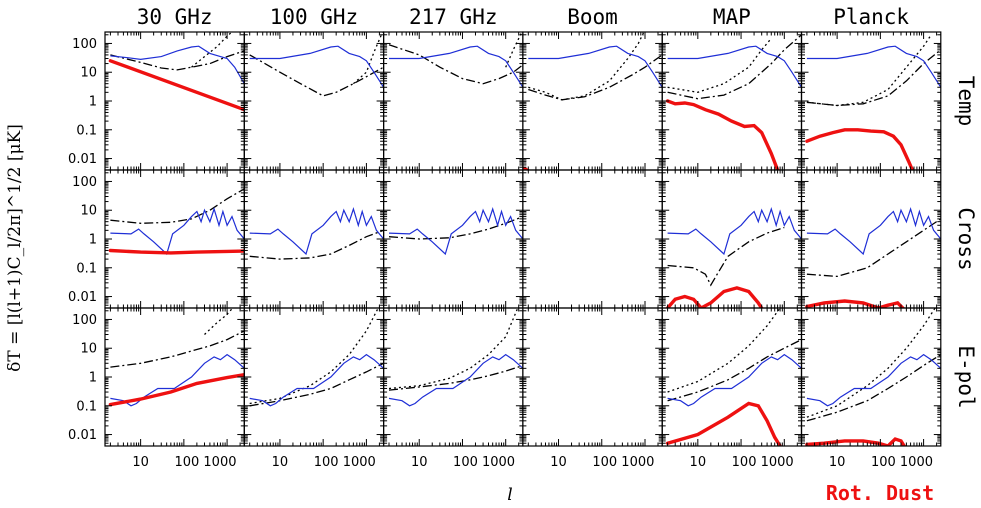 The image size is (981, 508). What do you see at coordinates (509, 495) in the screenshot?
I see `x-axis-label: l` at bounding box center [509, 495].